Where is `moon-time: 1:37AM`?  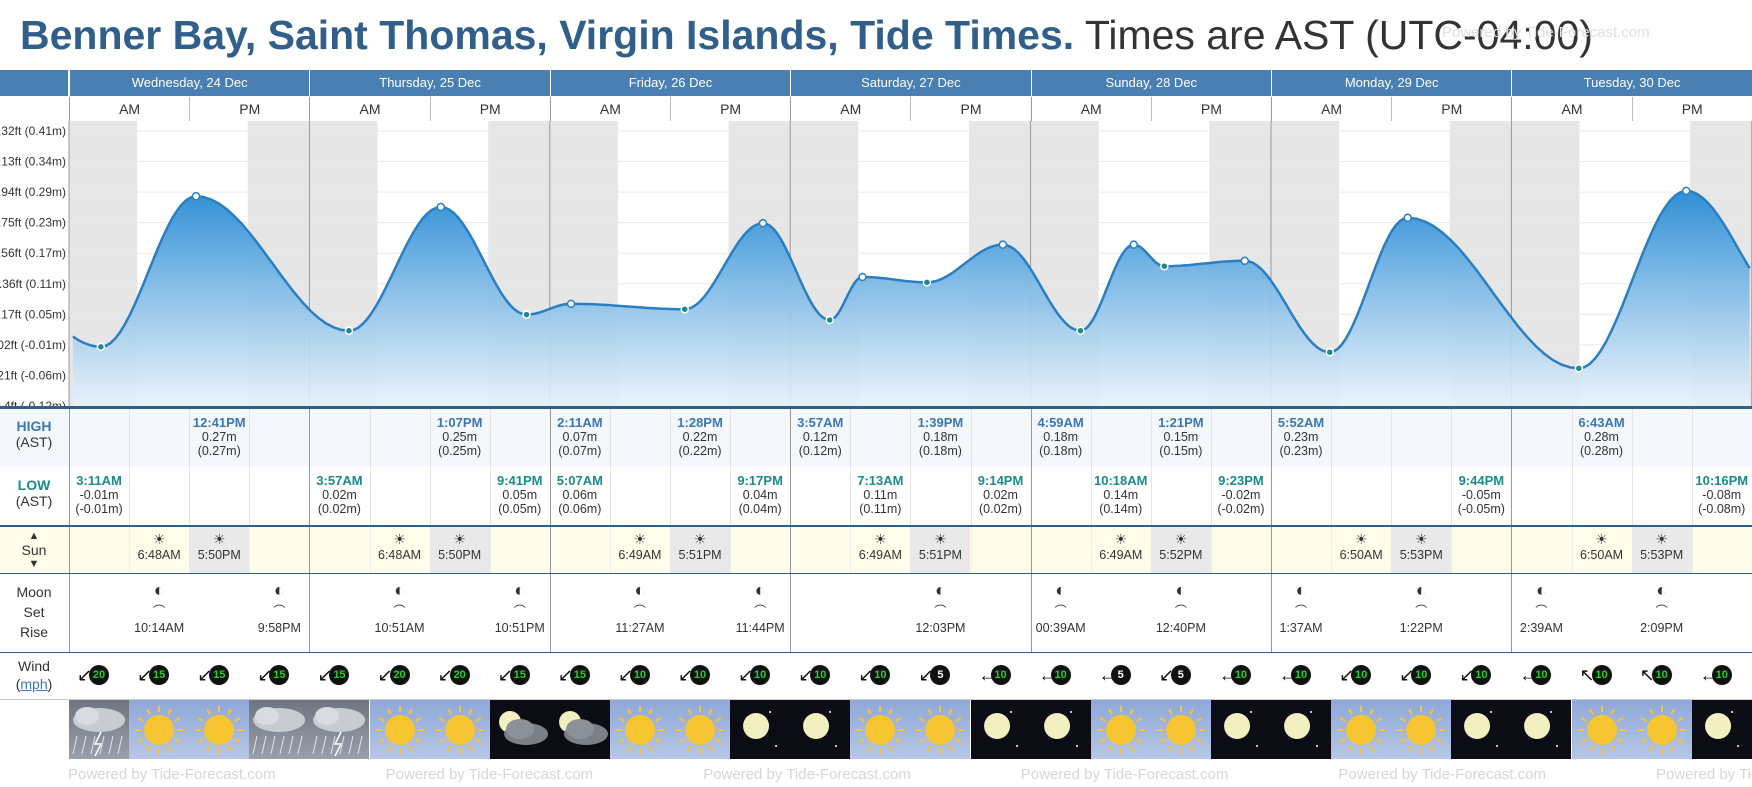 moon-time: 1:37AM is located at coordinates (1301, 628).